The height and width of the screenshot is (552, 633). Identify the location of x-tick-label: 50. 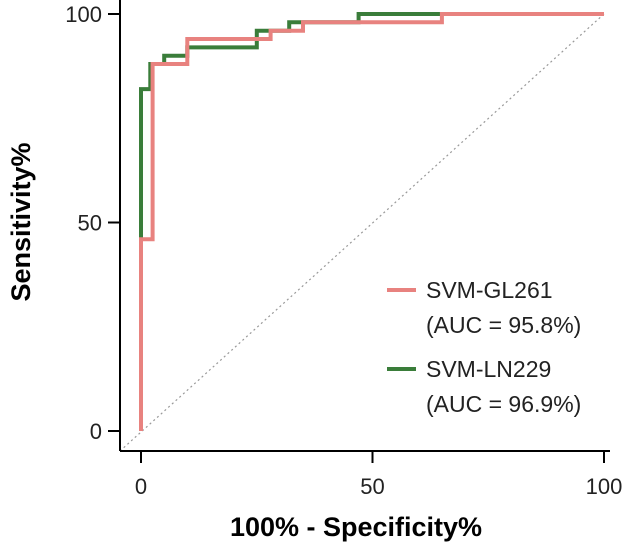
(372, 486).